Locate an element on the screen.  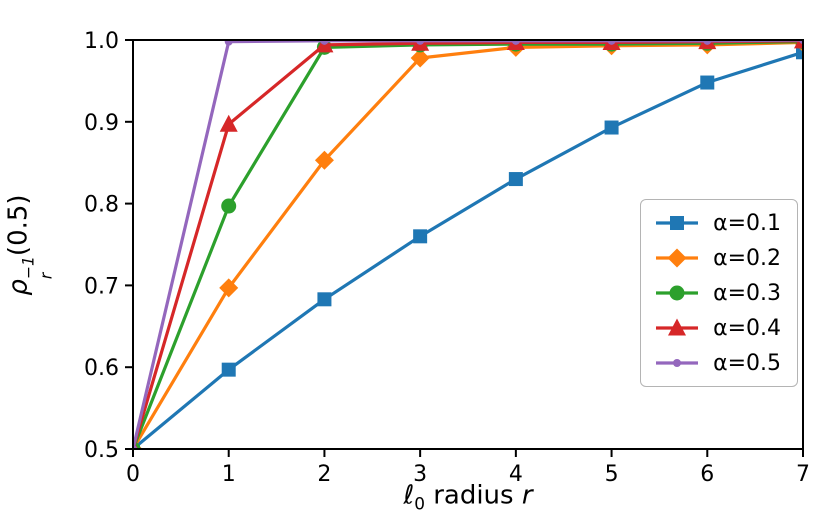
xlabel-sub: 0 is located at coordinates (419, 503).